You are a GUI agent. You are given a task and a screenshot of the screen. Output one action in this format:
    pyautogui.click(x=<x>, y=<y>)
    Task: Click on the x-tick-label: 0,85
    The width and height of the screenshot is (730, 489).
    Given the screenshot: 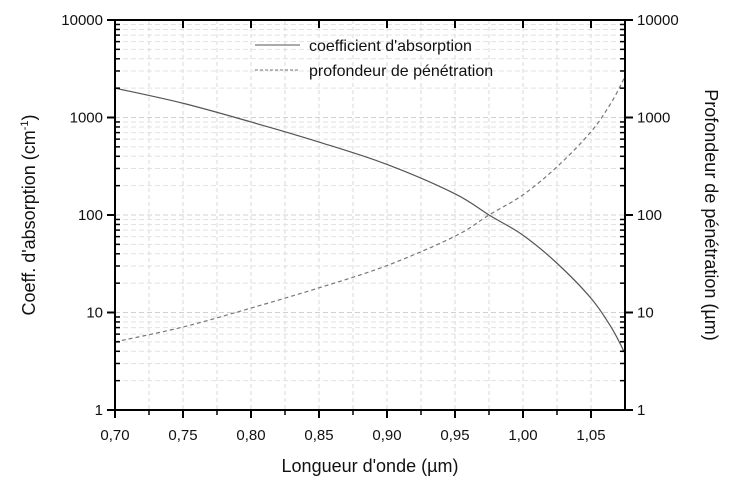 What is the action you would take?
    pyautogui.click(x=318, y=435)
    